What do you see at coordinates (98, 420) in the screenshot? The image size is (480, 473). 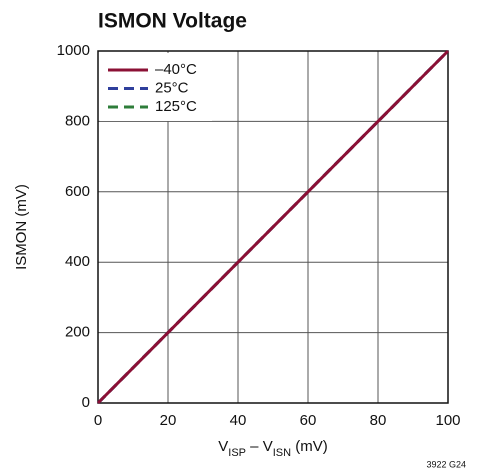 I see `x-tick-label: 0` at bounding box center [98, 420].